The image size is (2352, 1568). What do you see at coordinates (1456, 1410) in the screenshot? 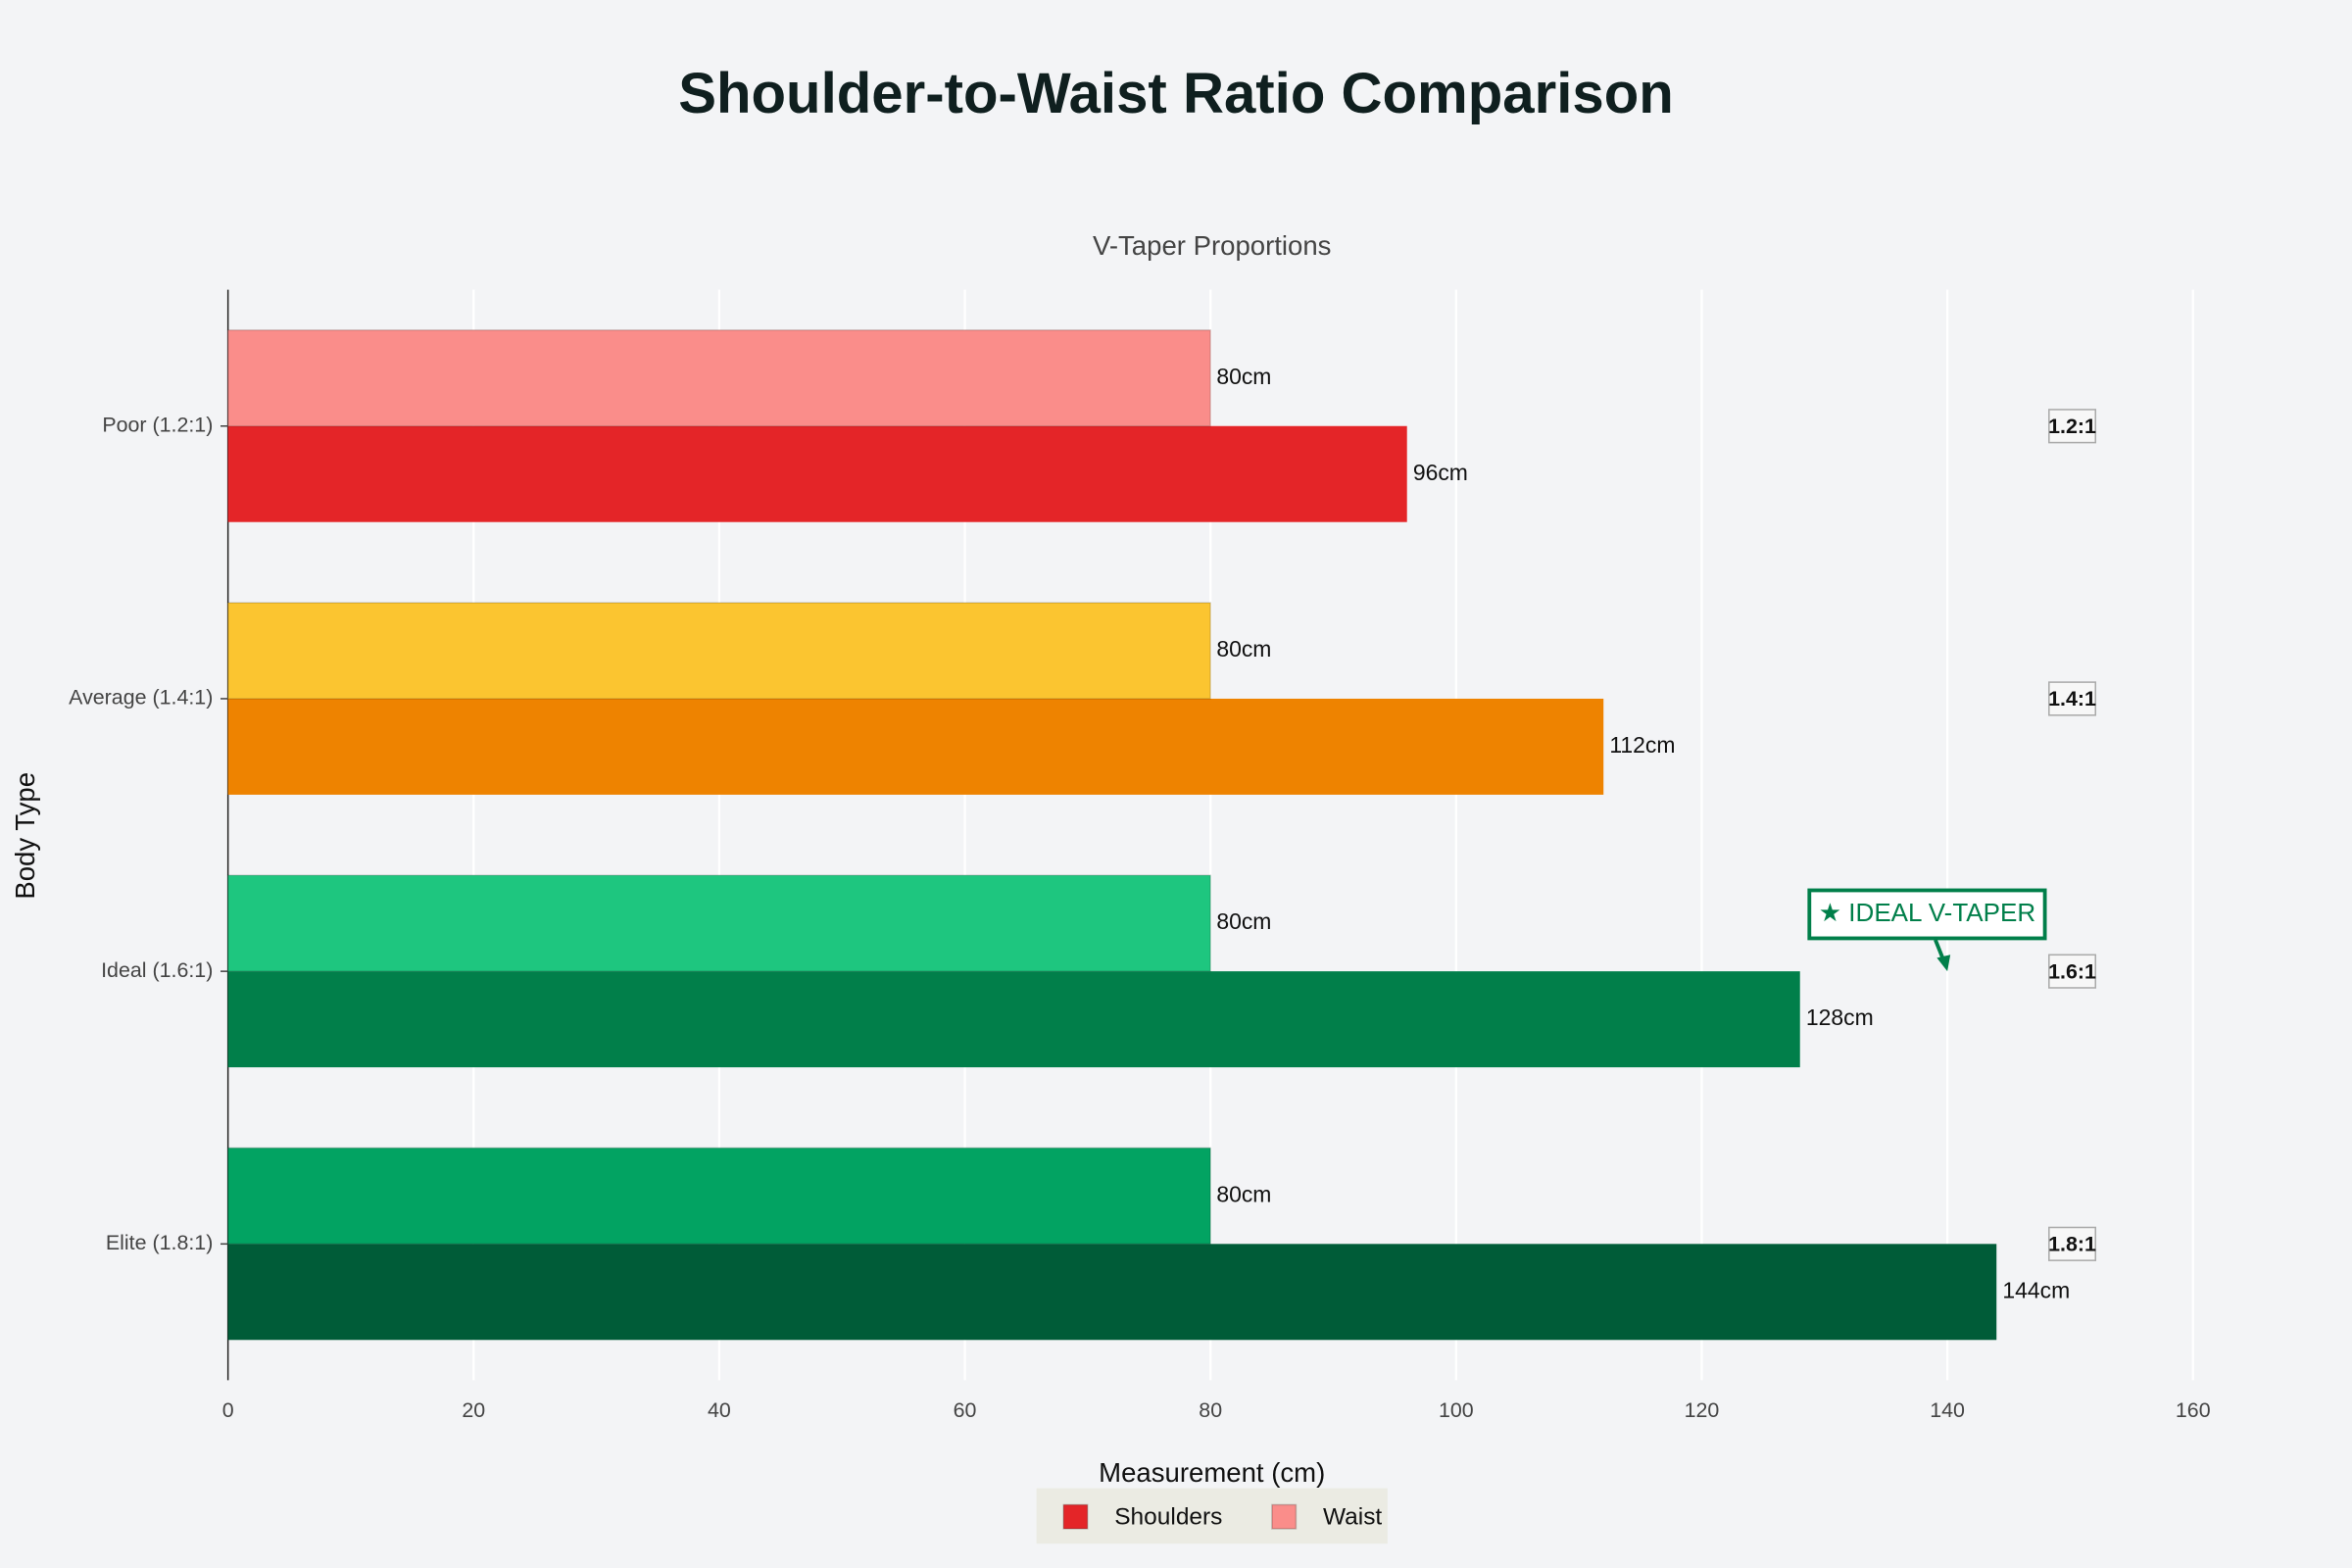
I see `x-tick-label: 100` at bounding box center [1456, 1410].